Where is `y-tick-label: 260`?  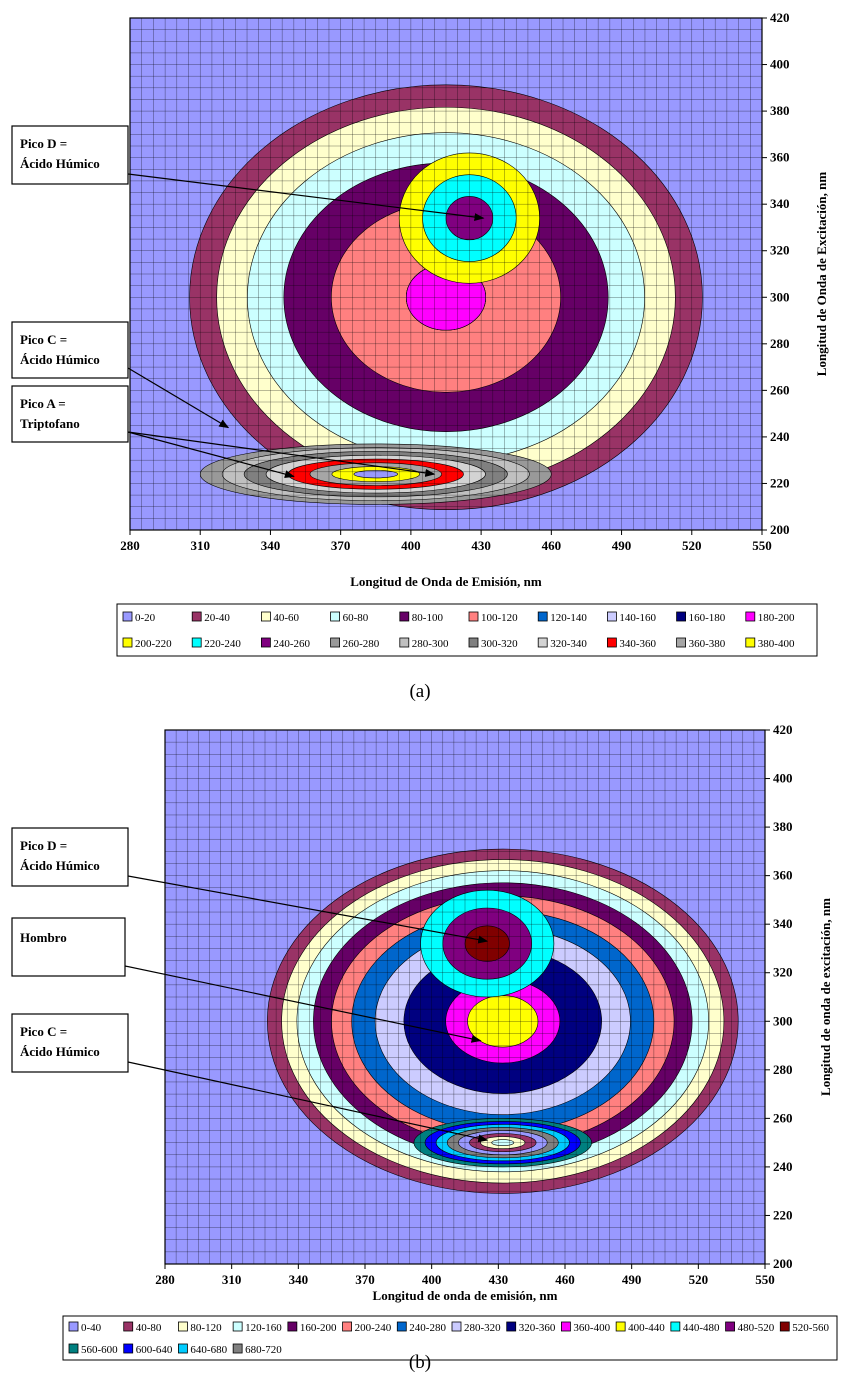 y-tick-label: 260 is located at coordinates (783, 1117).